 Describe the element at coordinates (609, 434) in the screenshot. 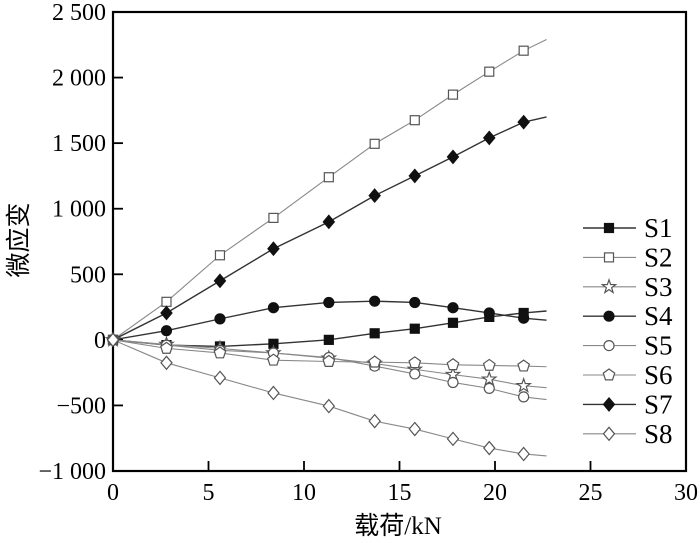

I see `legend-marker-S8` at that location.